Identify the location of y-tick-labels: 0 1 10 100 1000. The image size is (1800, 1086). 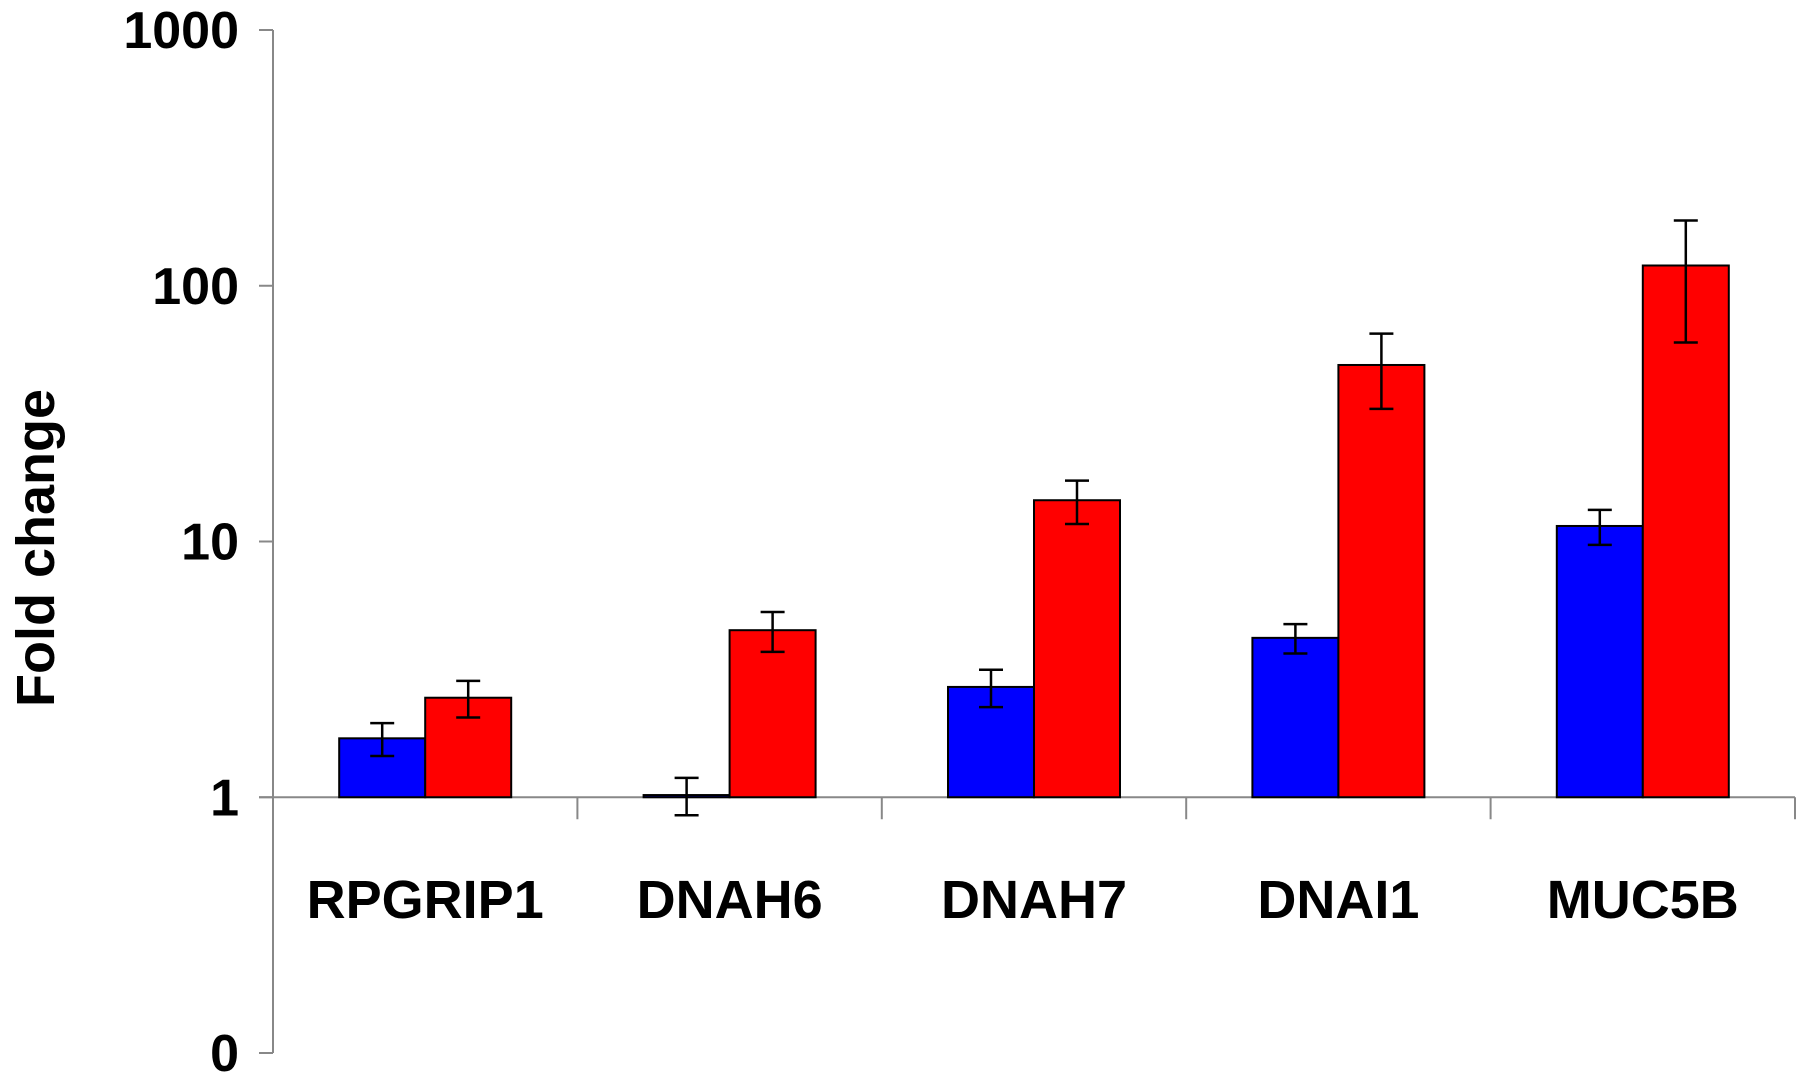
(181, 542).